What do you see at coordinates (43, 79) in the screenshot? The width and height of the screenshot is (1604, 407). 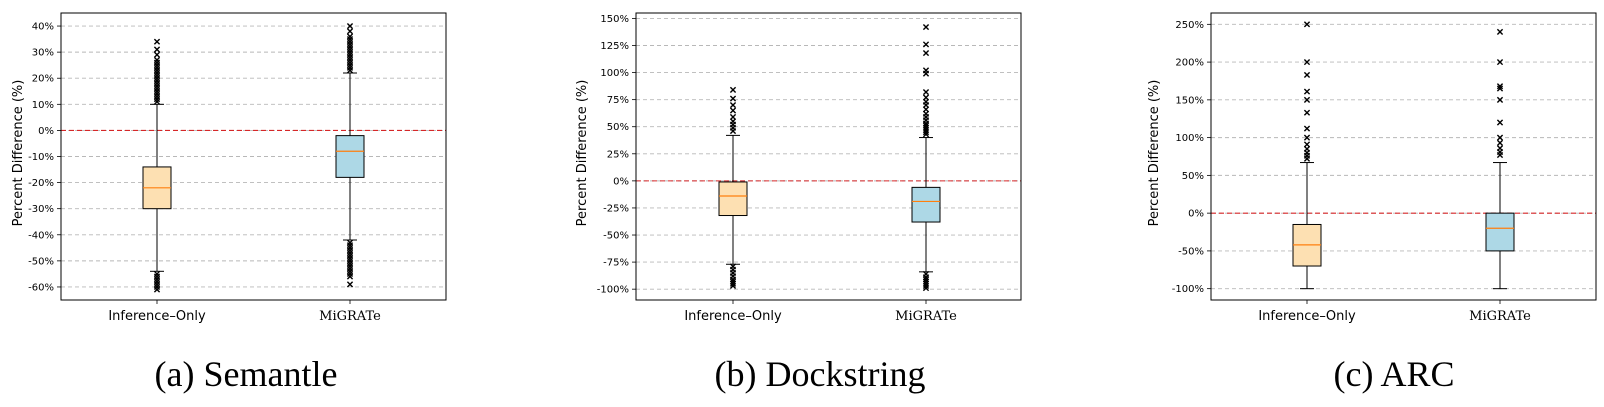 I see `y-tick-label: 20%` at bounding box center [43, 79].